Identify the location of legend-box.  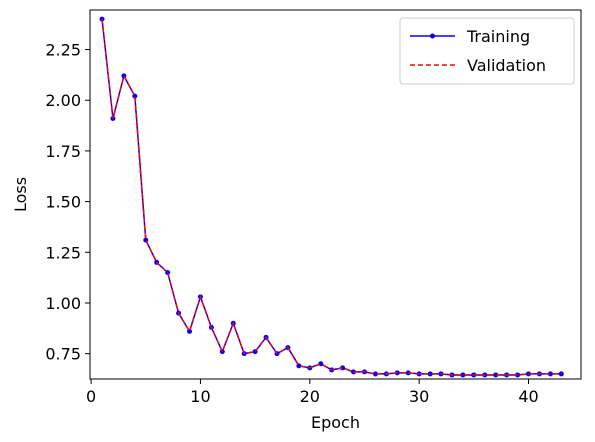
(487, 51).